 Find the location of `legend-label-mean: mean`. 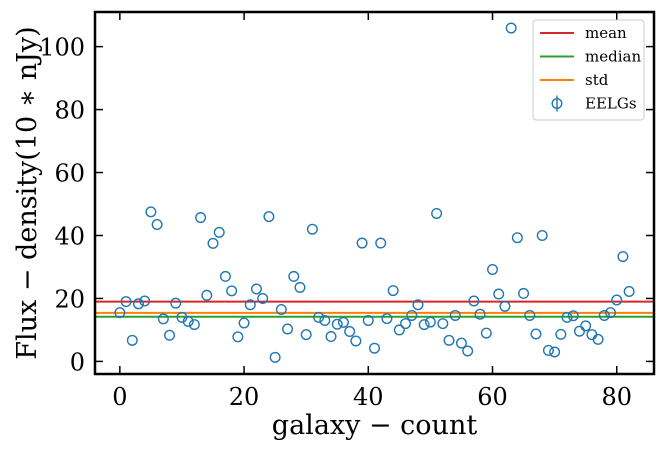

legend-label-mean: mean is located at coordinates (606, 33).